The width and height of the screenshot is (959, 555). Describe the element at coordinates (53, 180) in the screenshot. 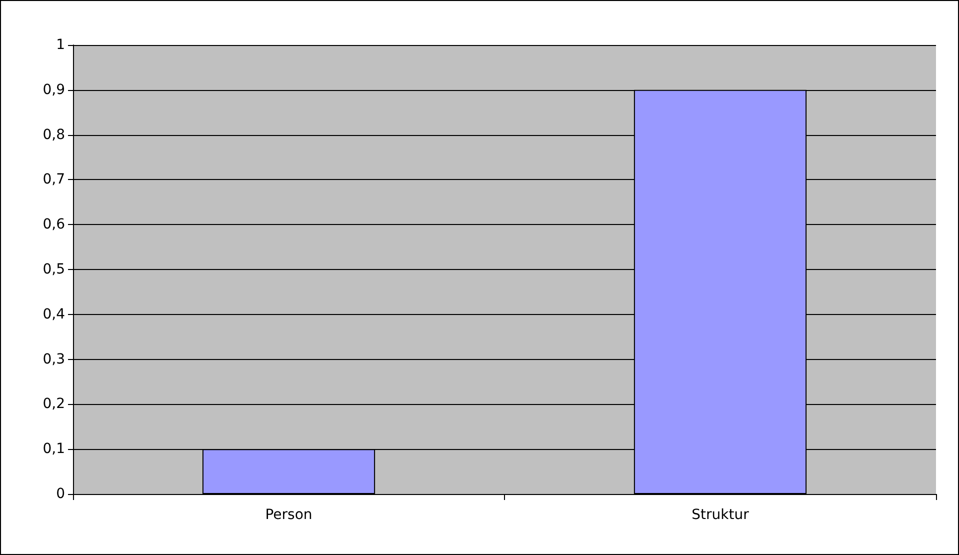

I see `y-tick-label: 0,7` at that location.